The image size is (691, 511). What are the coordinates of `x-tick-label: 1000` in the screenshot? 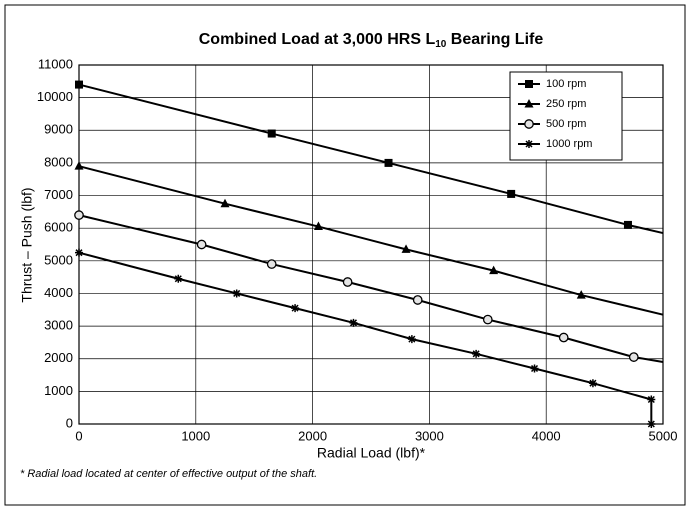 It's located at (195, 435).